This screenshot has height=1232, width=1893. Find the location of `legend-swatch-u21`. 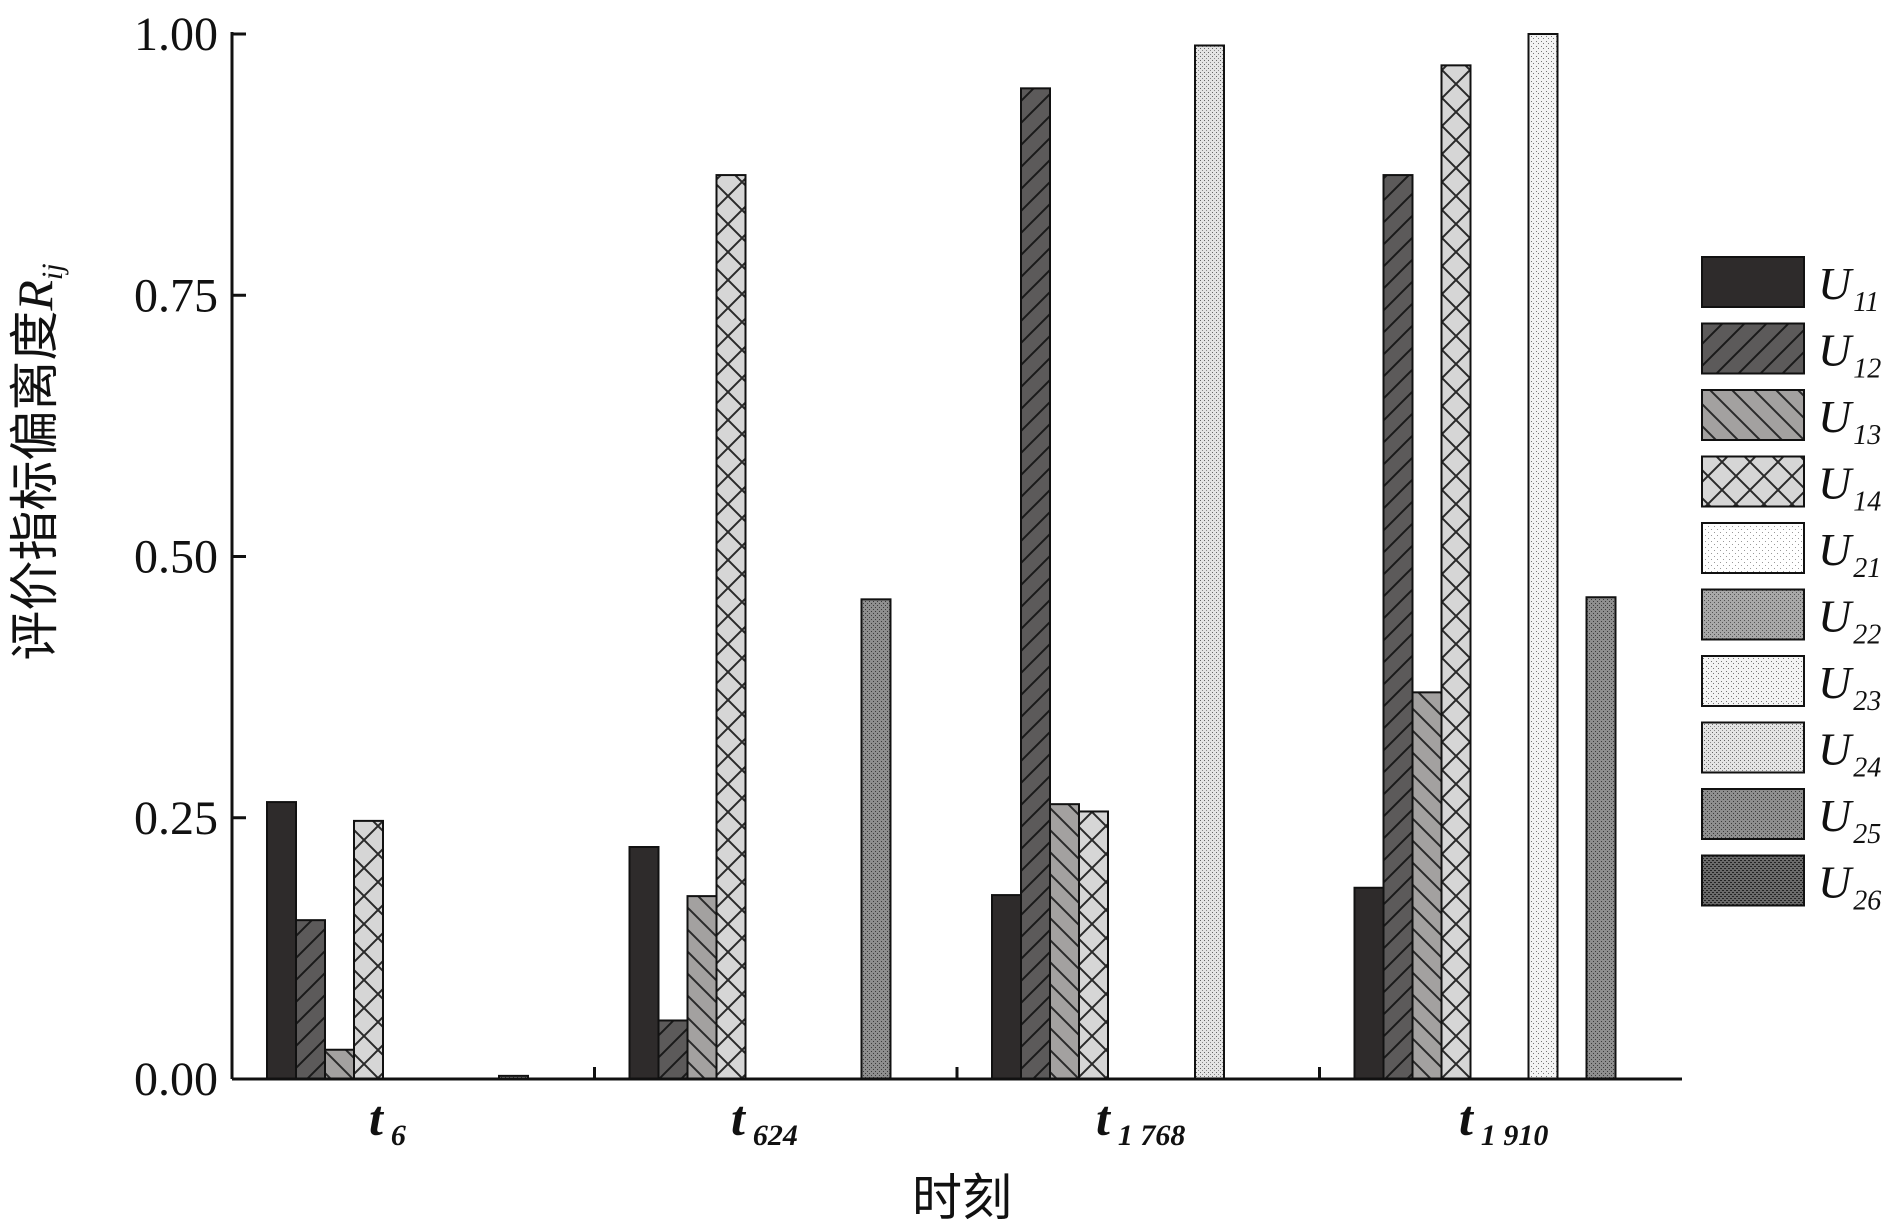

legend-swatch-u21 is located at coordinates (1753, 548).